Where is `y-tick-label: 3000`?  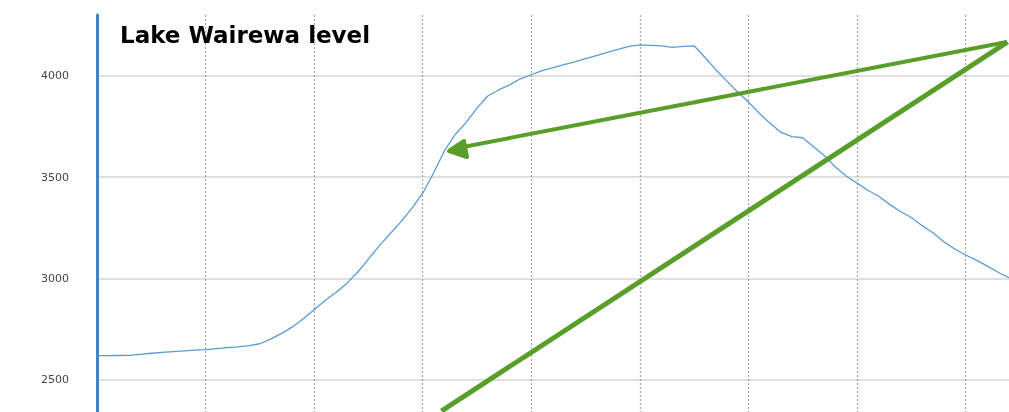 y-tick-label: 3000 is located at coordinates (55, 278).